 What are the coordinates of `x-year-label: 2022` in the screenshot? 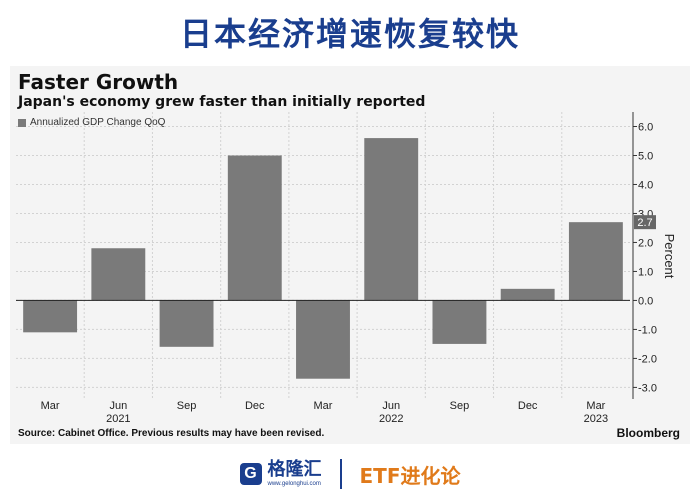 It's located at (391, 419).